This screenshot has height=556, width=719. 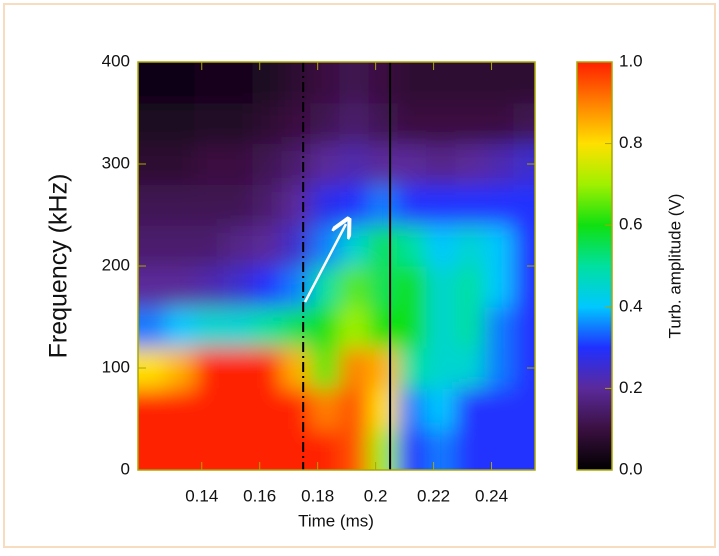 I want to click on arrow, so click(x=324, y=263).